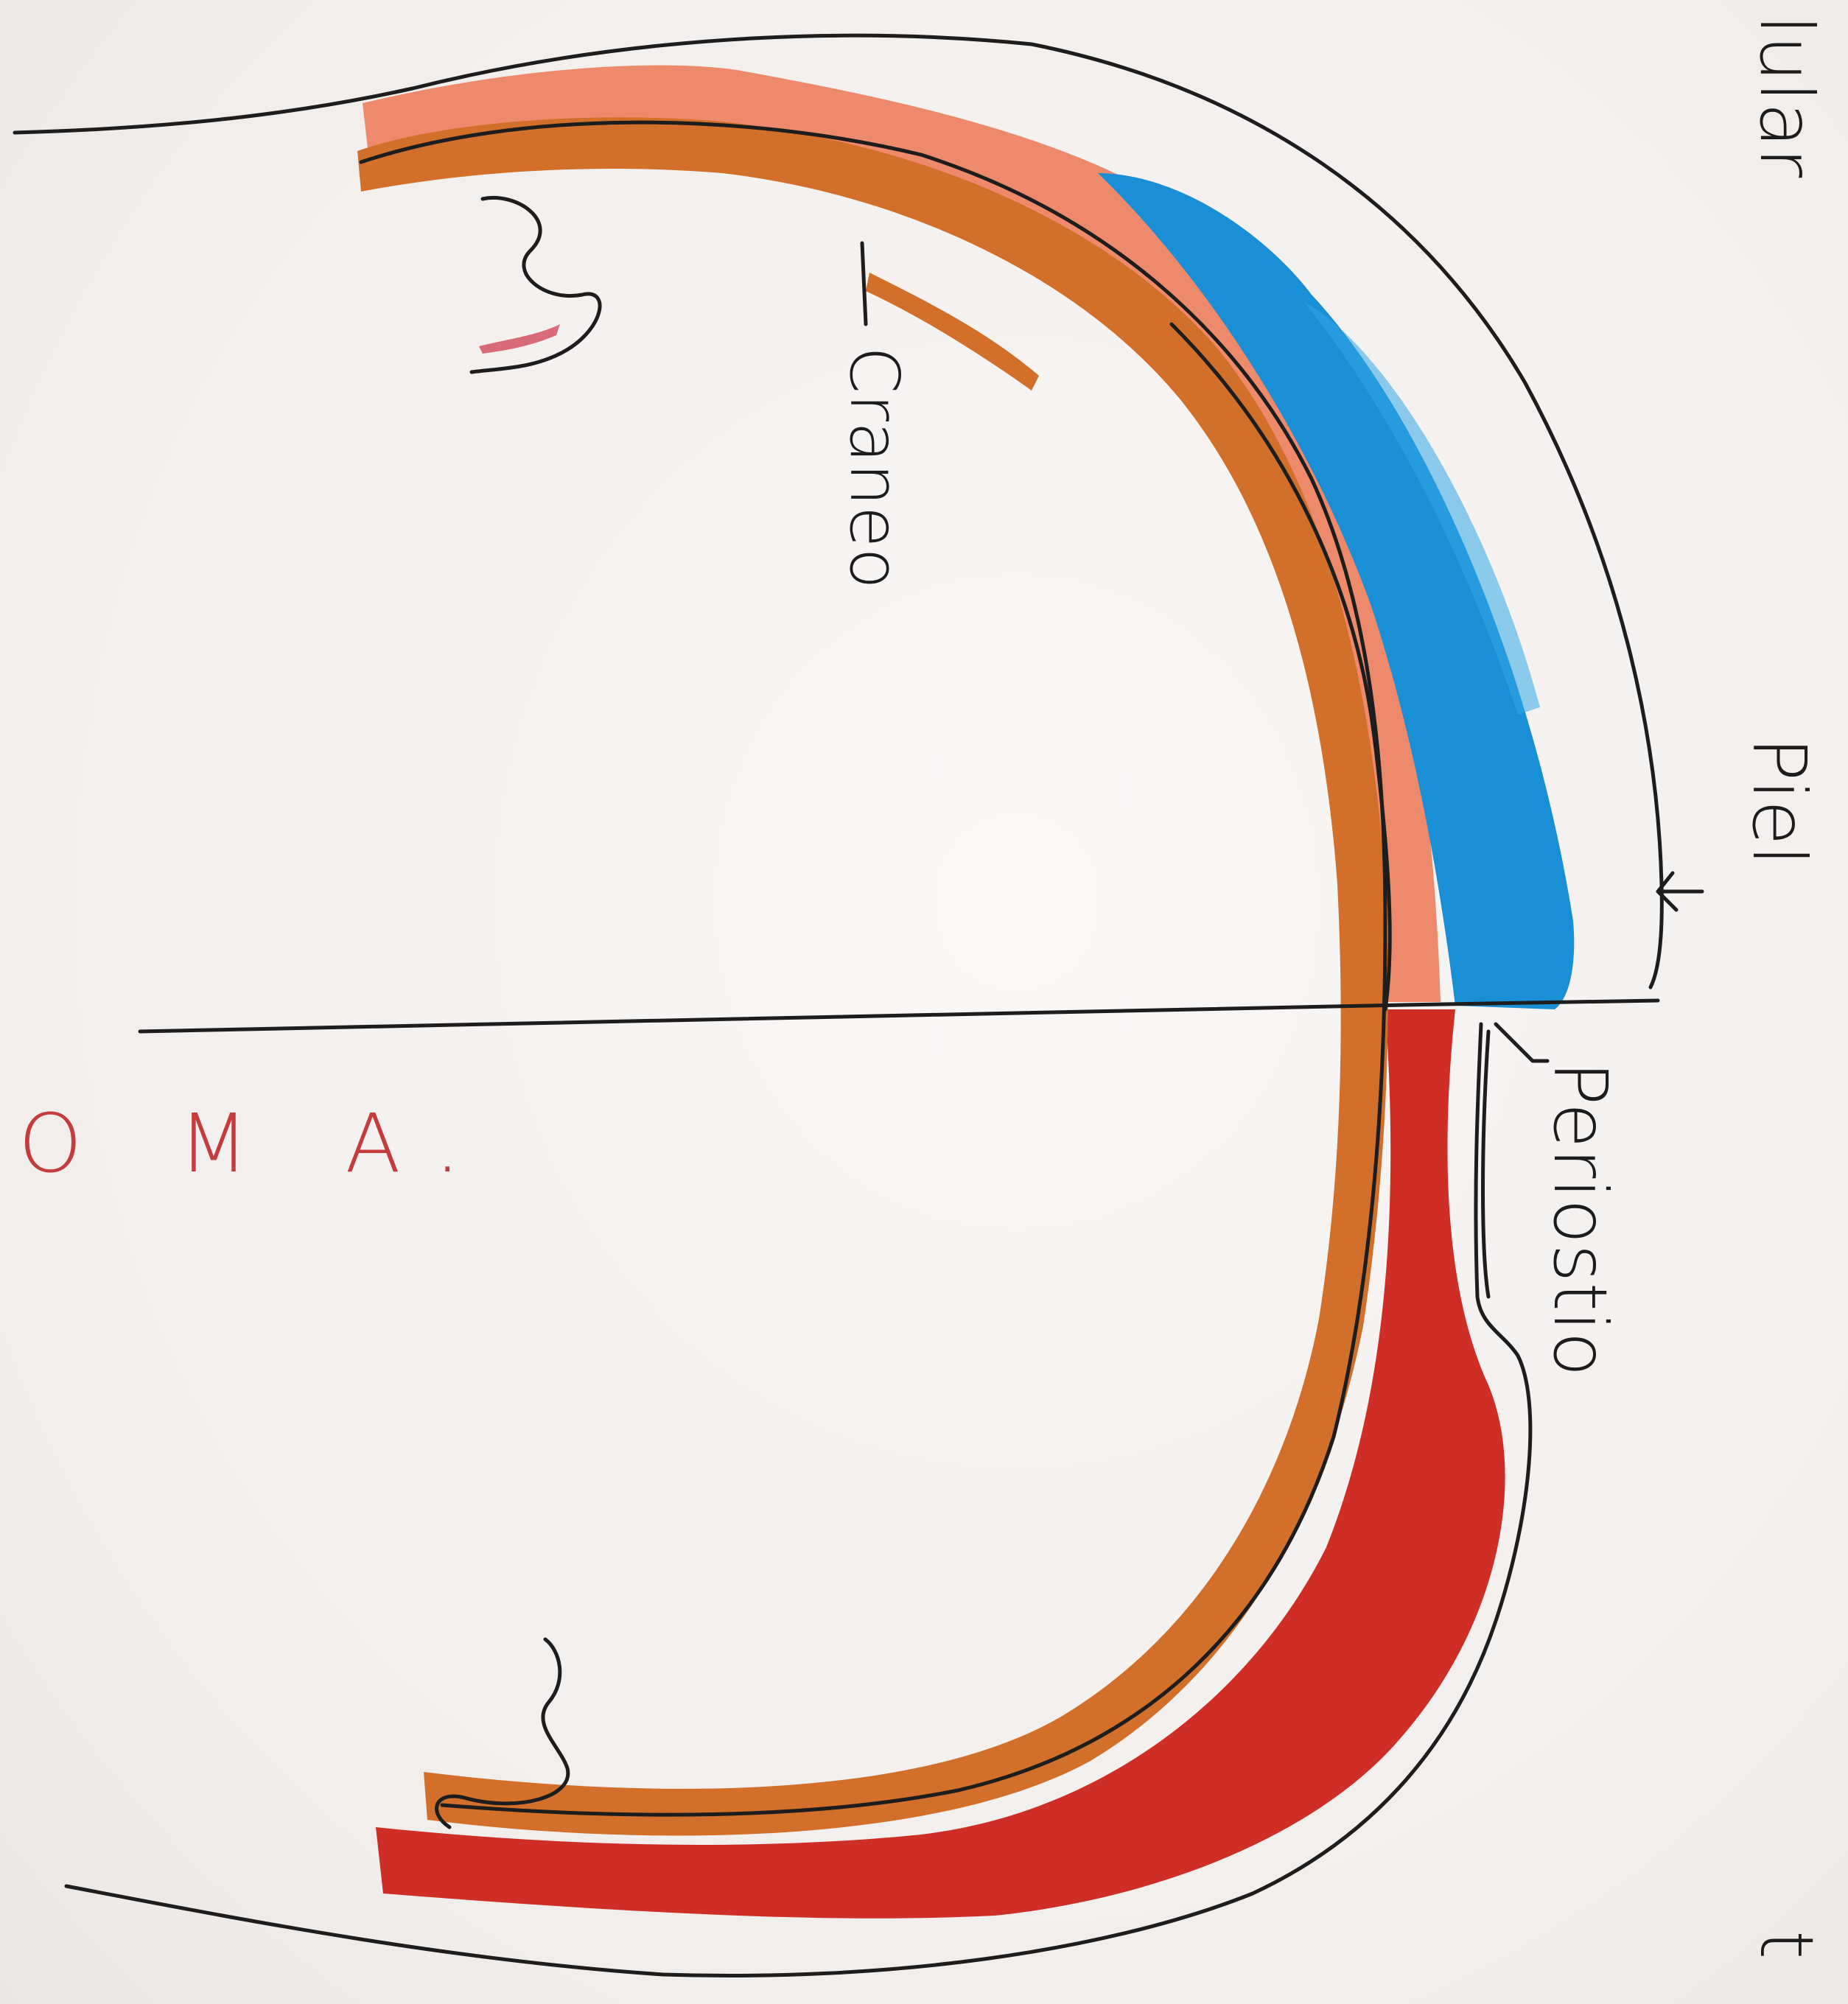  What do you see at coordinates (502, 1733) in the screenshot?
I see `brain-squiggle-lower` at bounding box center [502, 1733].